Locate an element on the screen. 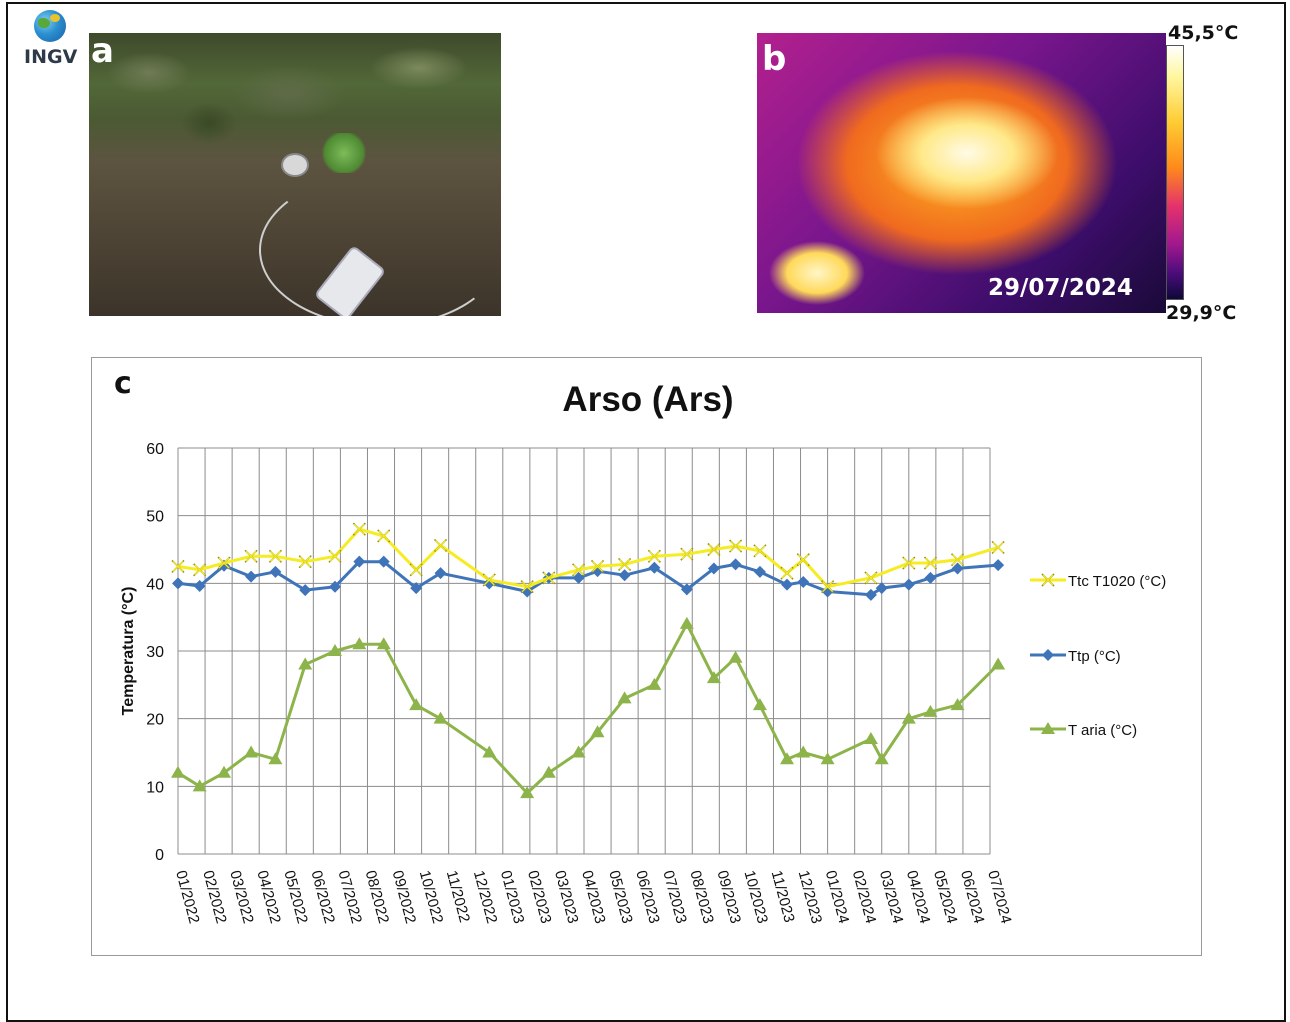 The height and width of the screenshot is (1022, 1290). thermal-date: 29/07/2024 is located at coordinates (1060, 288).